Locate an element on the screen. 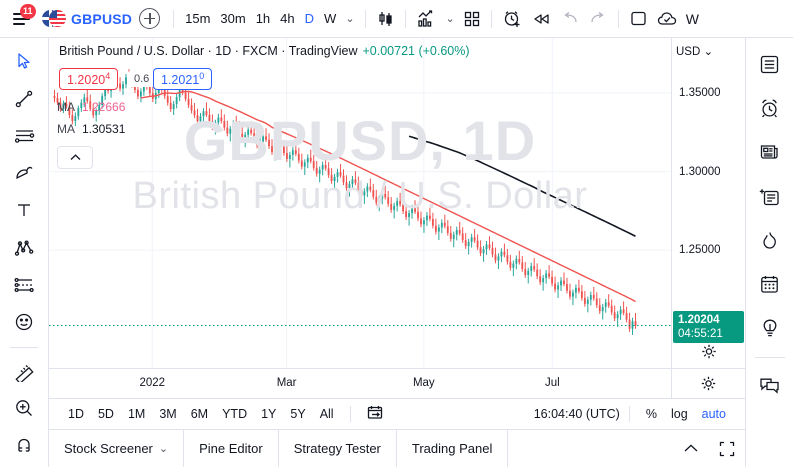  price-tag-blue-sup: 0 is located at coordinates (202, 76).